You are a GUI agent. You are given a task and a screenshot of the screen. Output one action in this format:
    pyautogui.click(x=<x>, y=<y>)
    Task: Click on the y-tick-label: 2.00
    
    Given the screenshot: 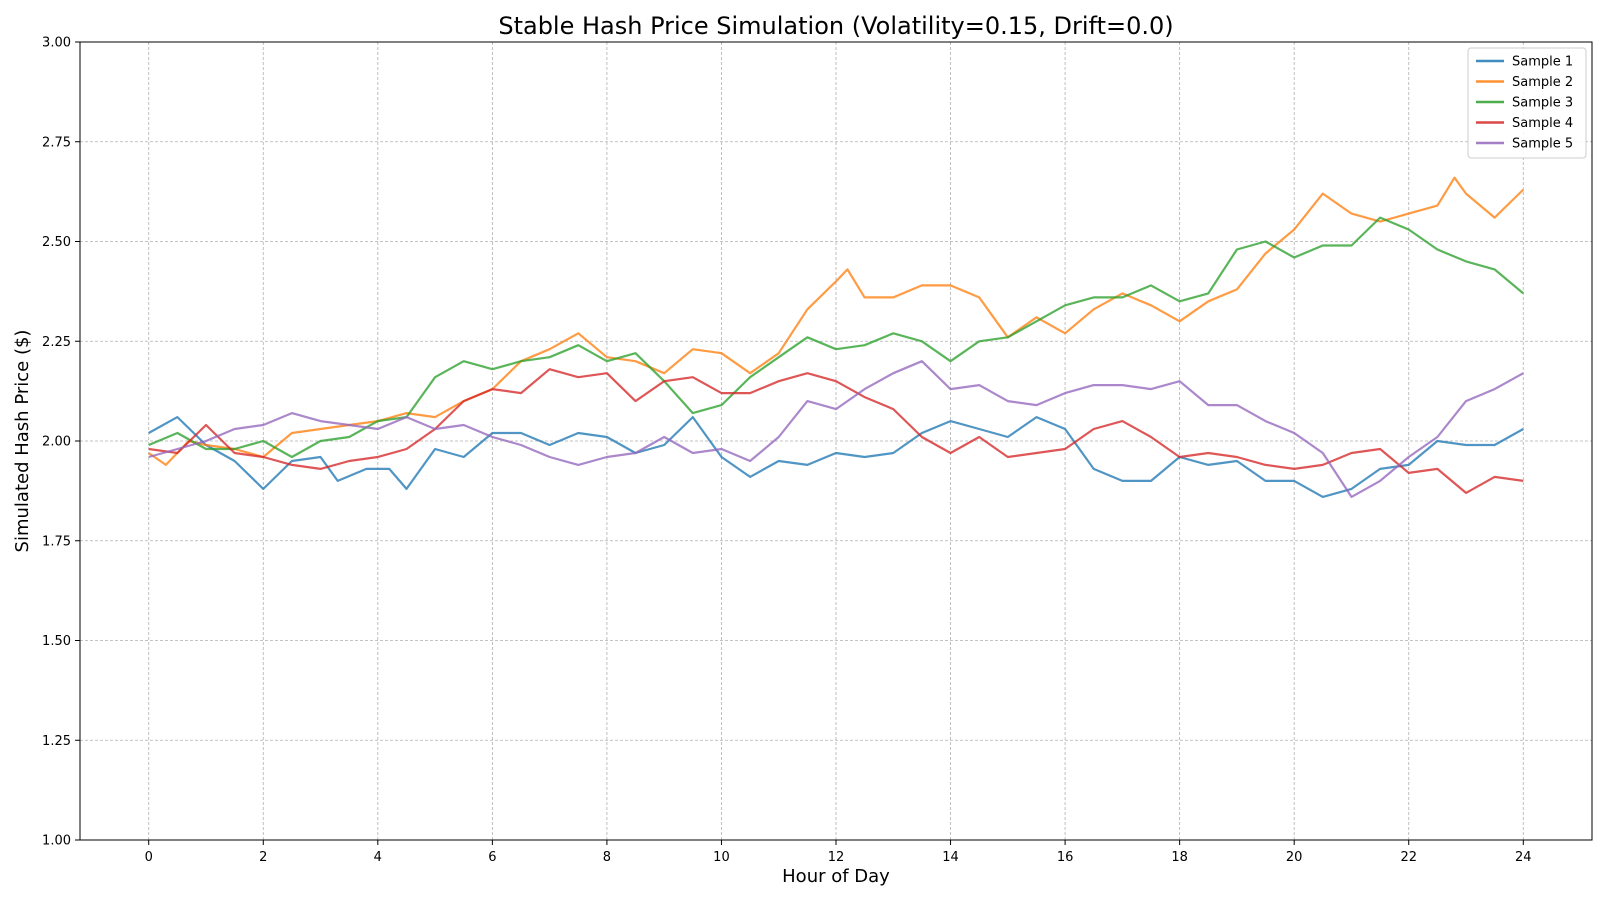 What is the action you would take?
    pyautogui.click(x=56, y=442)
    